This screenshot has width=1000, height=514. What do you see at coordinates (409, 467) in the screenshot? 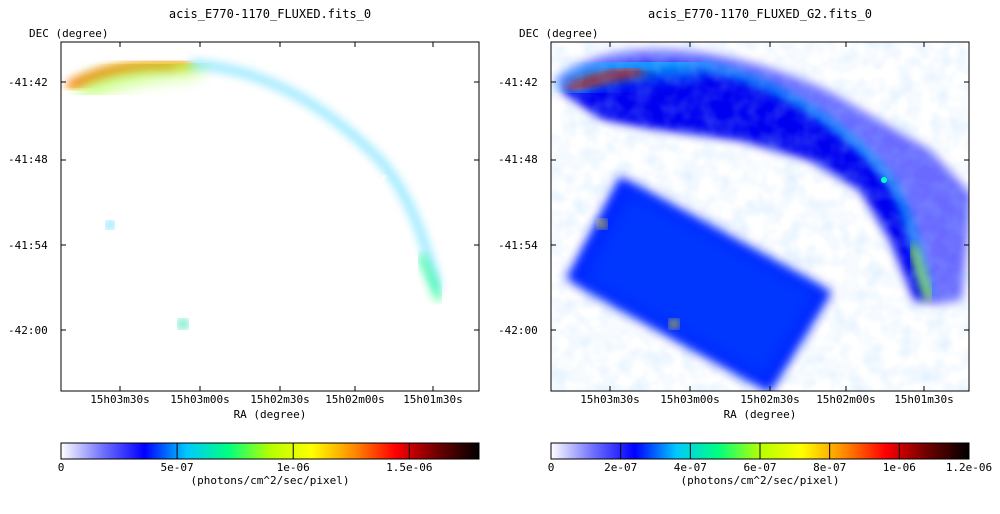
I see `colorbar-tick-label: 1.5e-06` at bounding box center [409, 467].